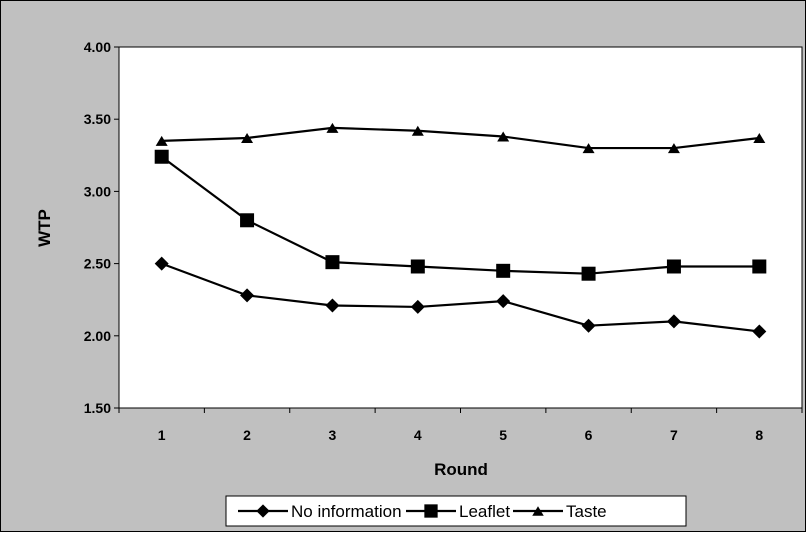 The height and width of the screenshot is (537, 806). What do you see at coordinates (461, 469) in the screenshot?
I see `x-axis-title: Round` at bounding box center [461, 469].